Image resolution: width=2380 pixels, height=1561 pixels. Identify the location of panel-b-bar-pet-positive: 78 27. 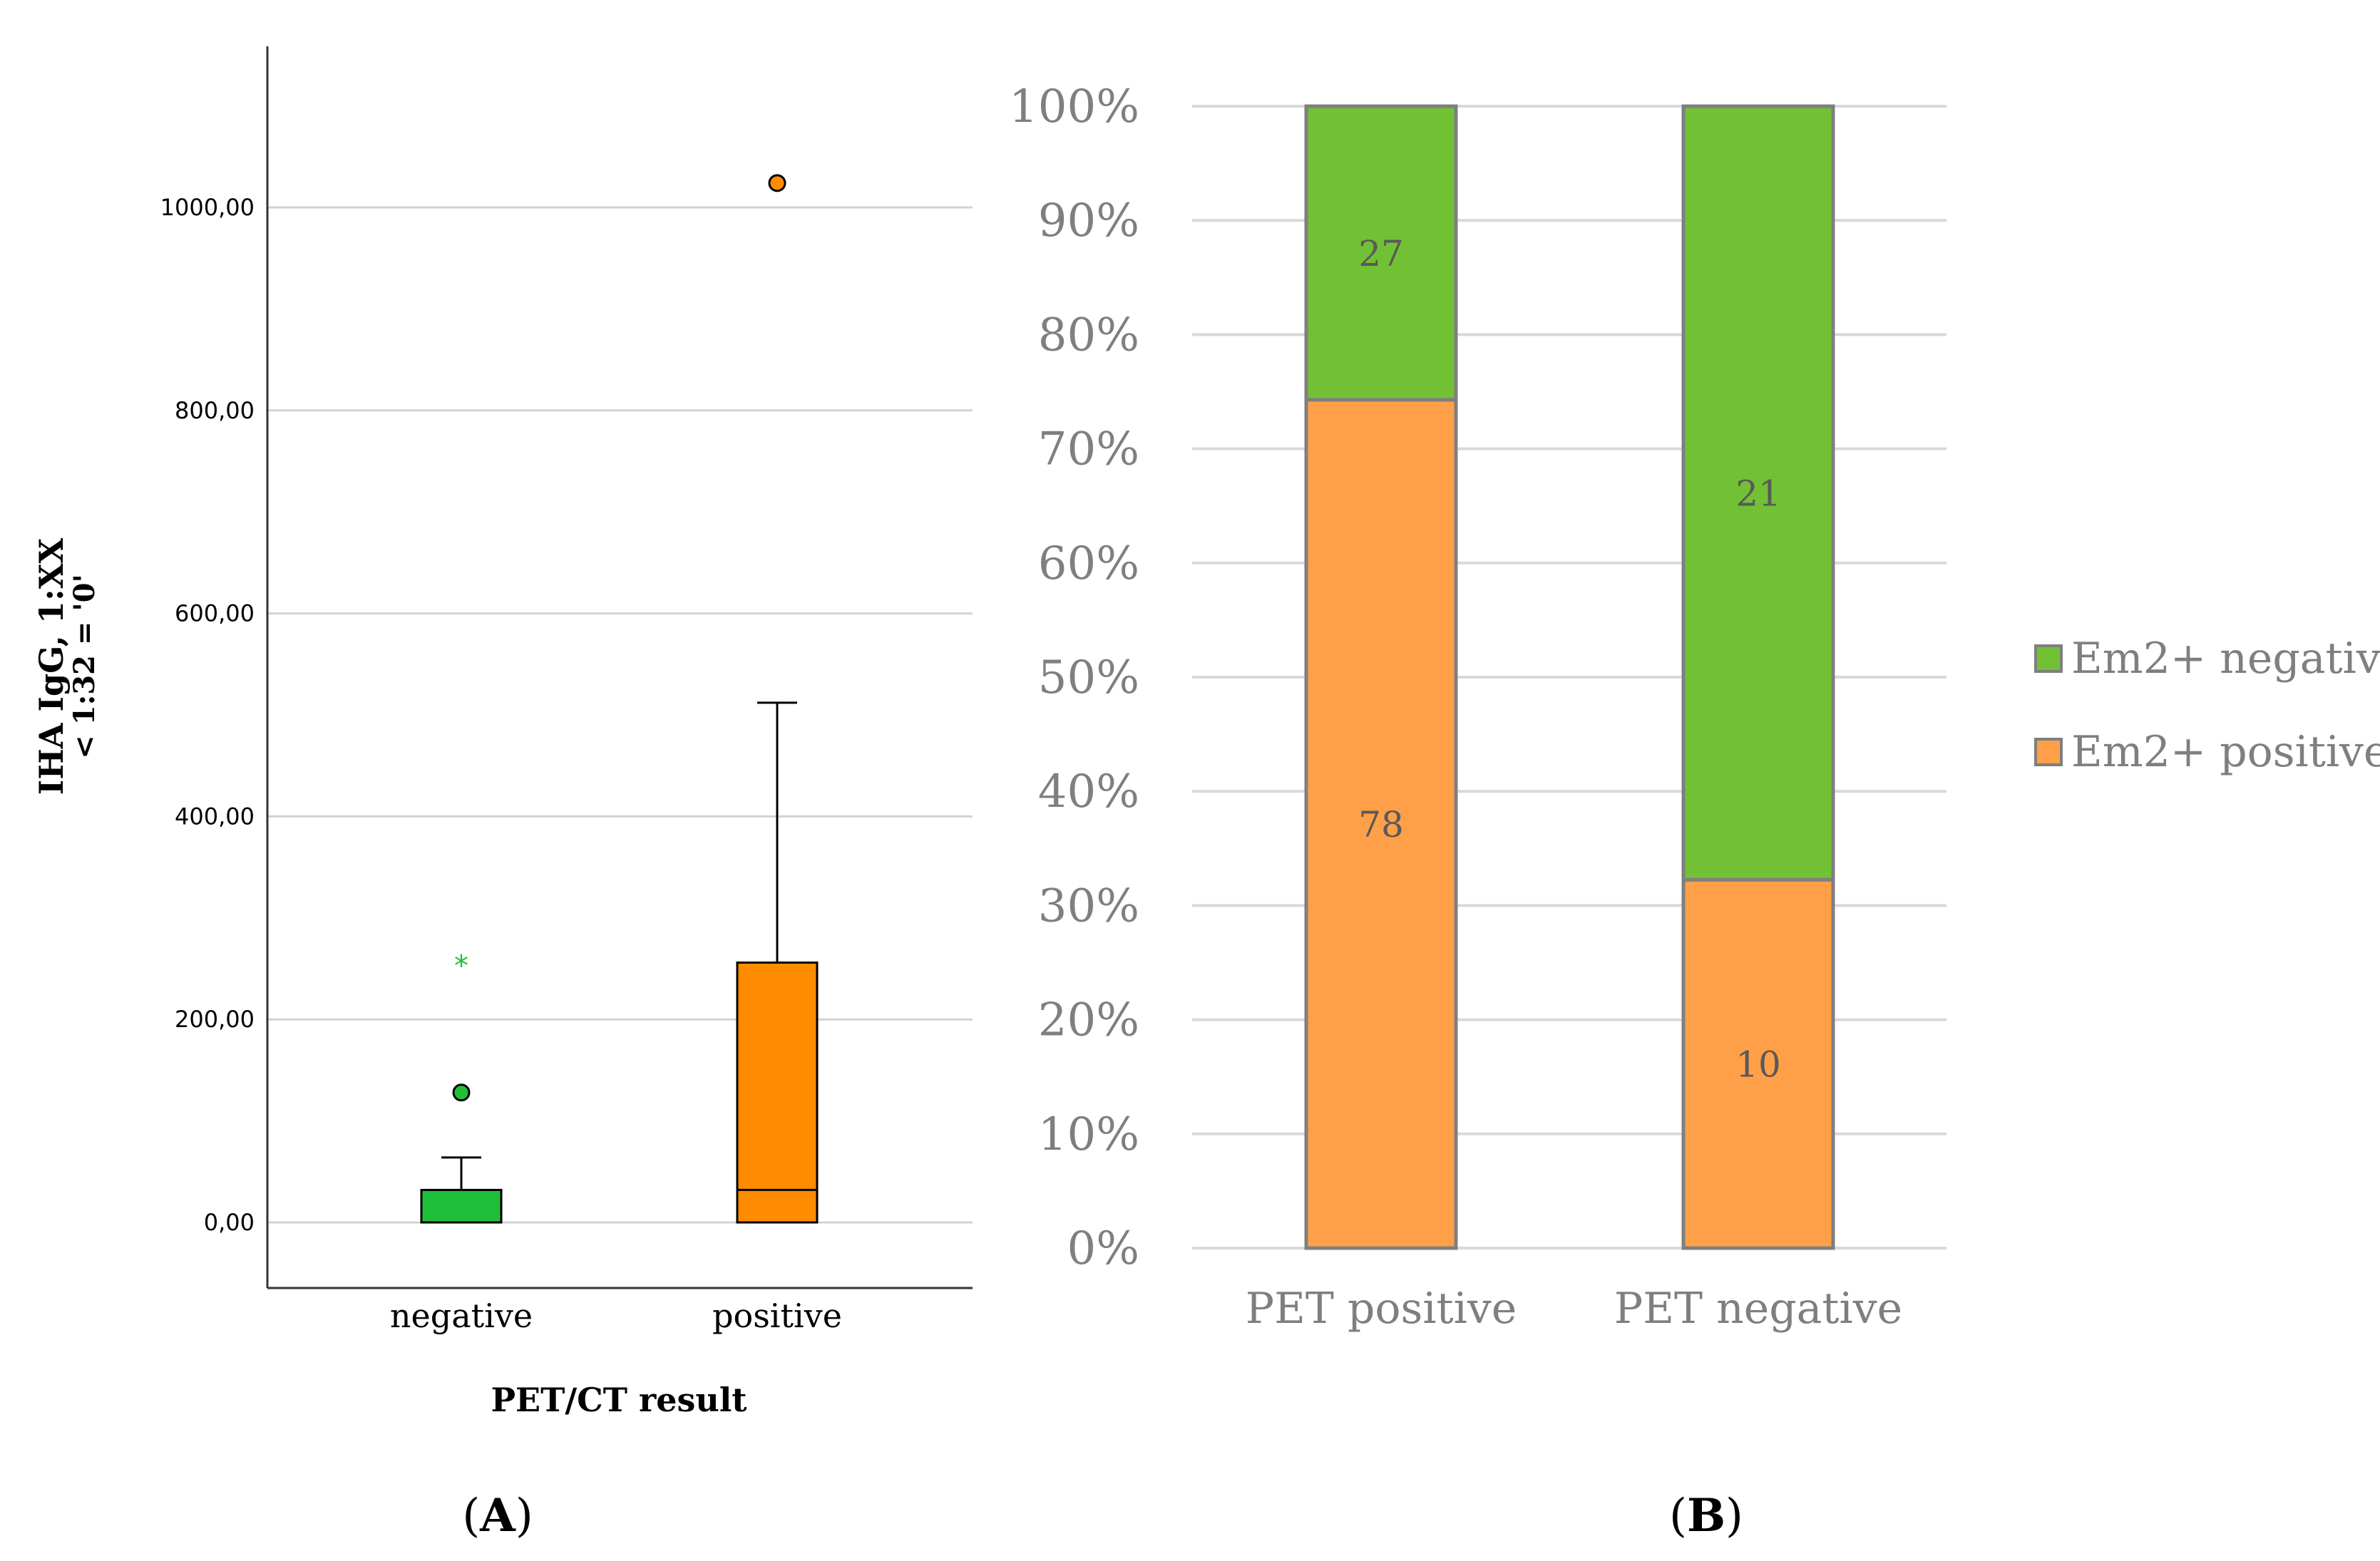
(1381, 677).